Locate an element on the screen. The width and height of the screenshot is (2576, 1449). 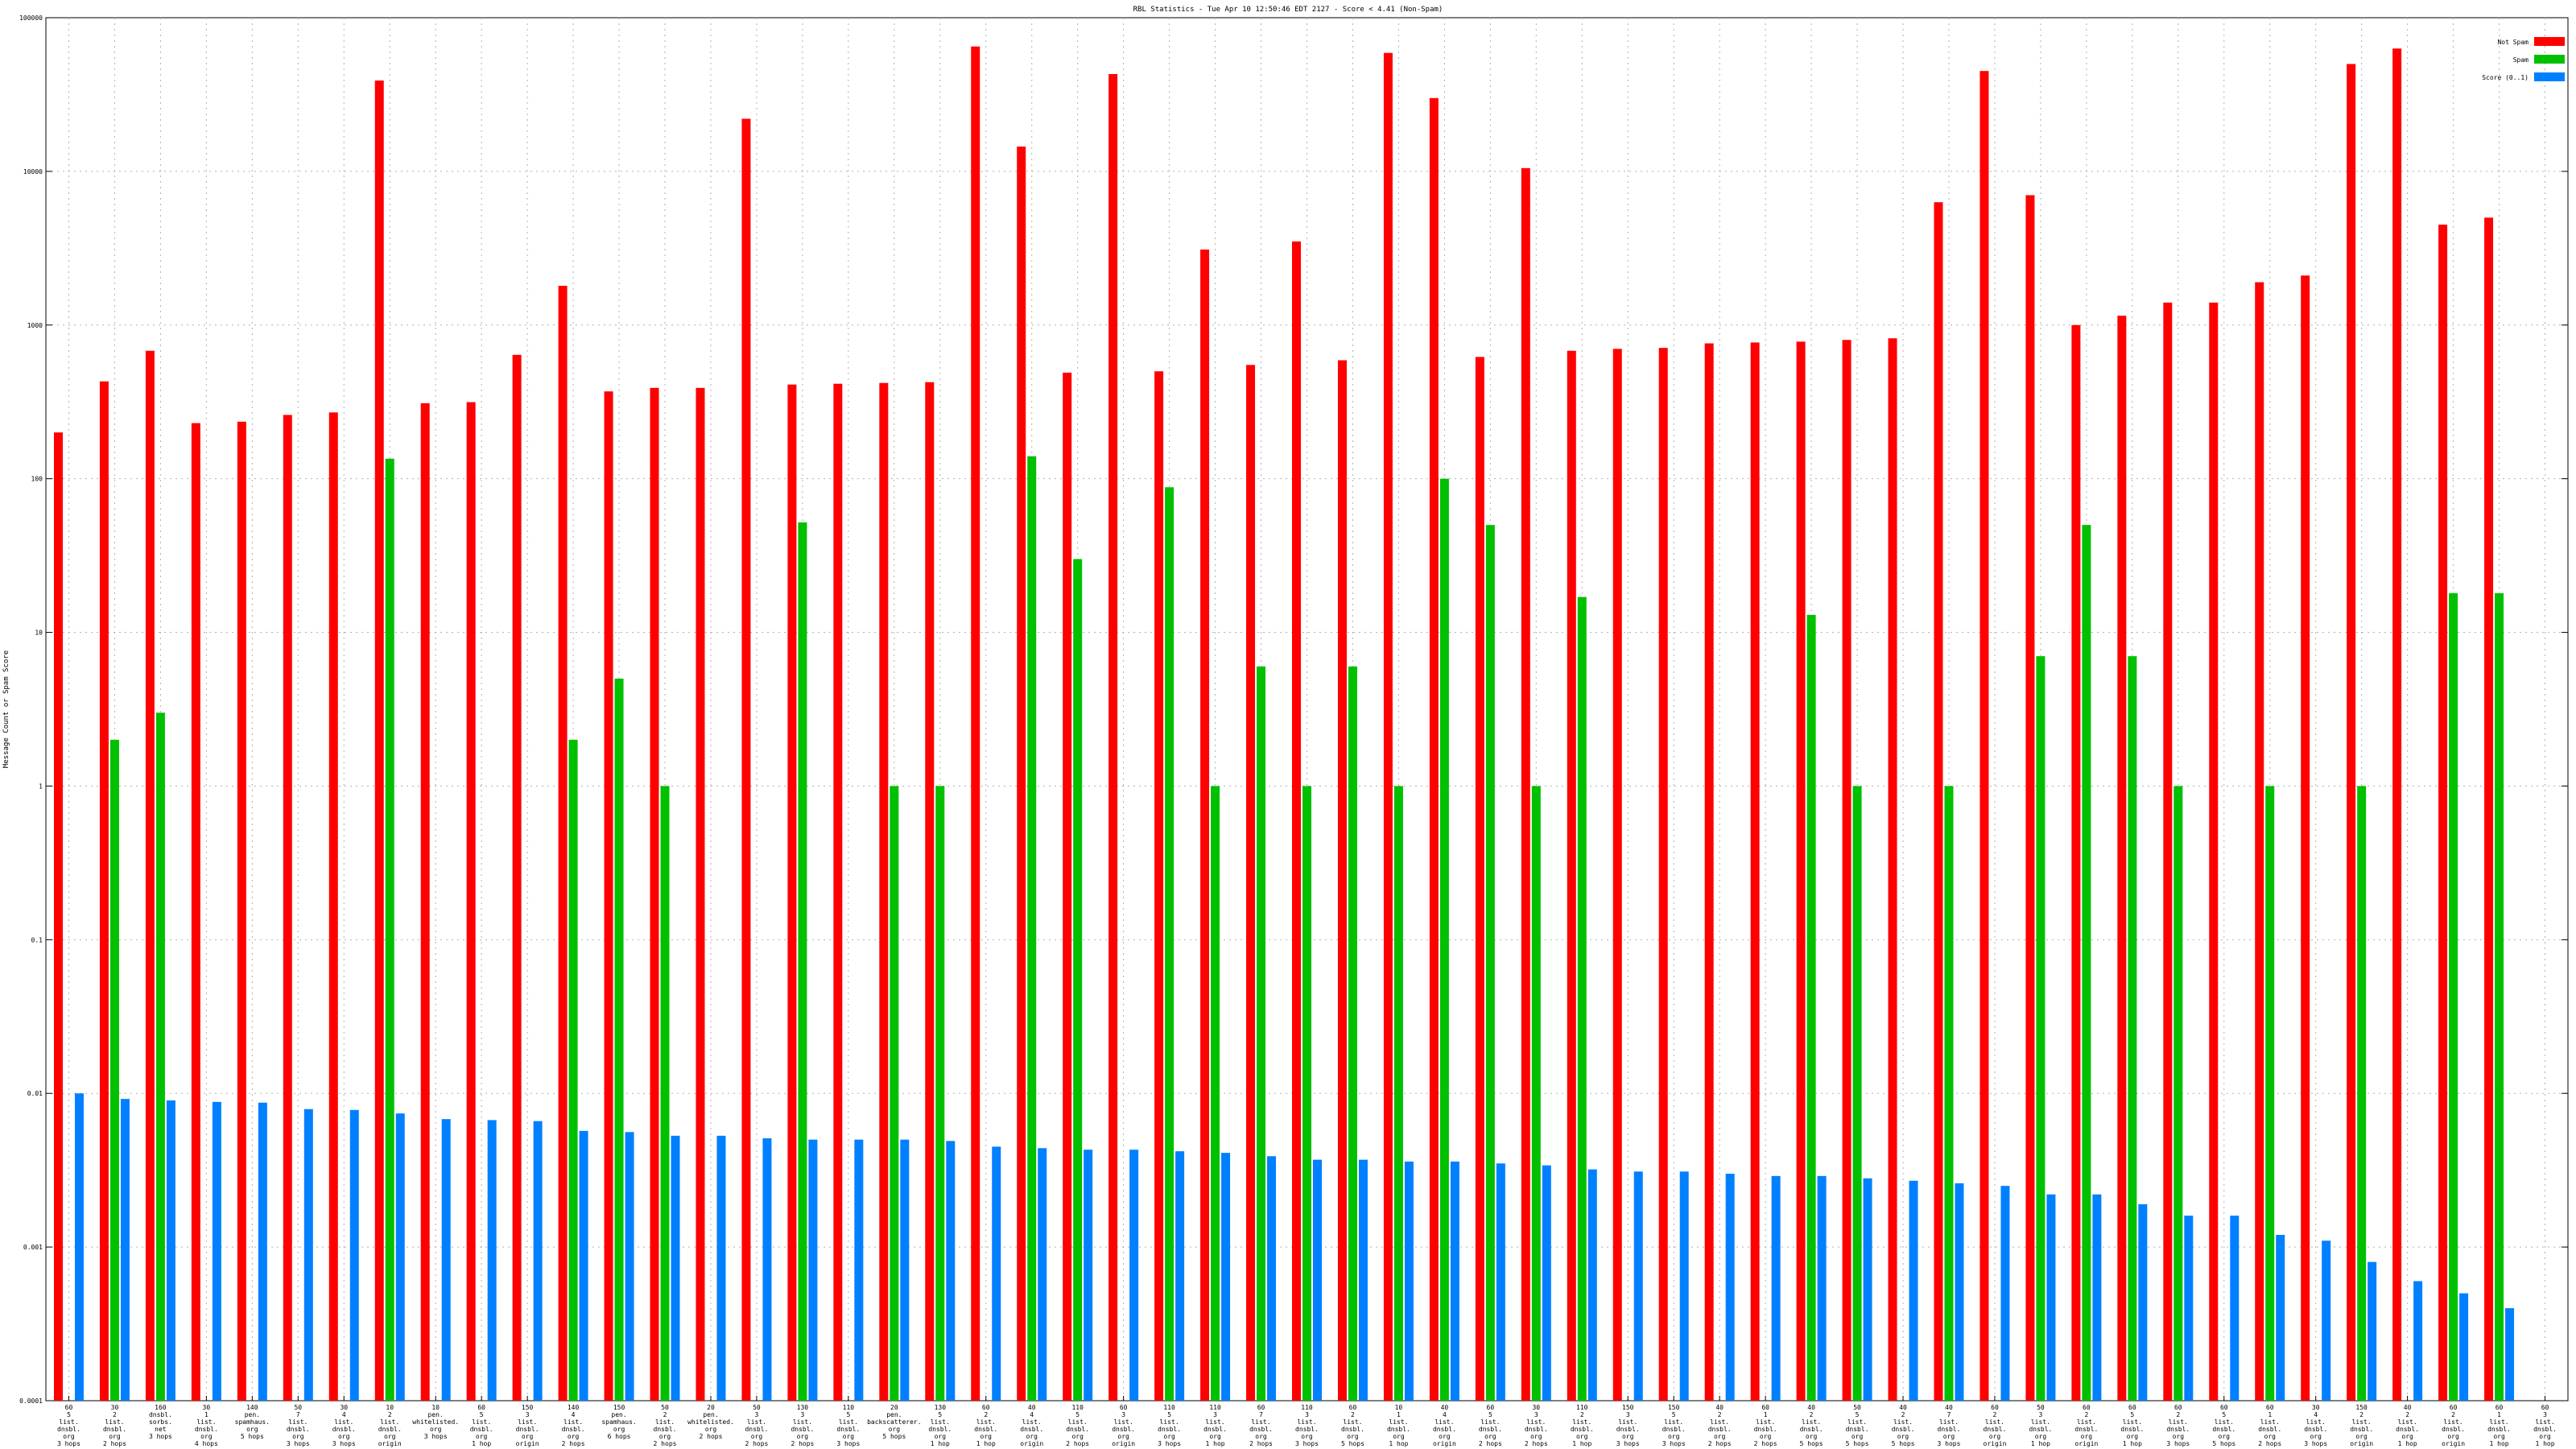
x-tick-label: 150 is located at coordinates (619, 1407).